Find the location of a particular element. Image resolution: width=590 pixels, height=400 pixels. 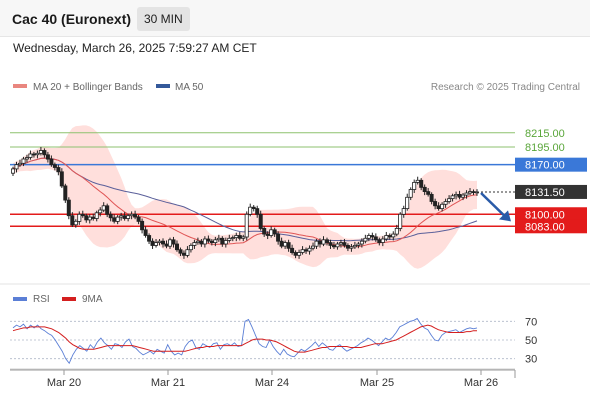

rsi-tick-50: 50 is located at coordinates (531, 341).